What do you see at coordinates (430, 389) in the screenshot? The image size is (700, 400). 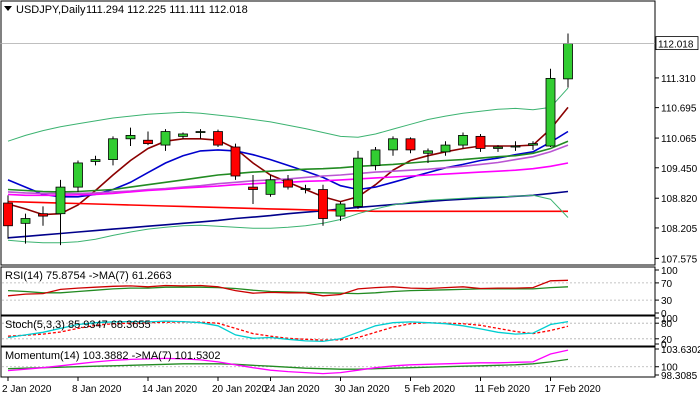 I see `x-tick-label: 5 Feb 2020` at bounding box center [430, 389].